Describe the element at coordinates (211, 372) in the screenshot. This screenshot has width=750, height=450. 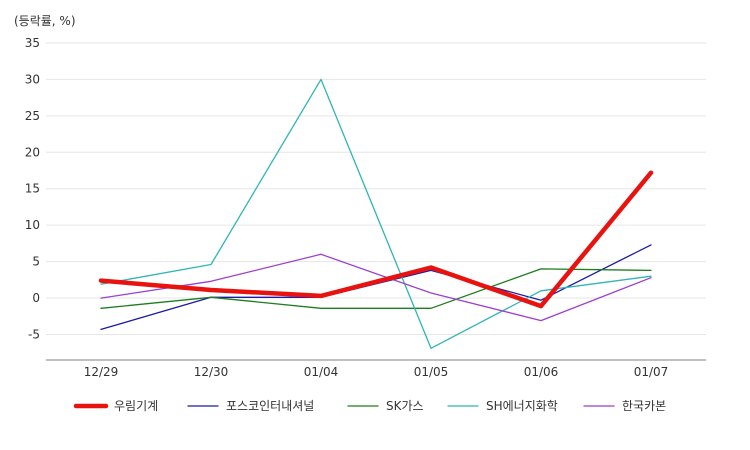
I see `x-tick-label: 12/30` at that location.